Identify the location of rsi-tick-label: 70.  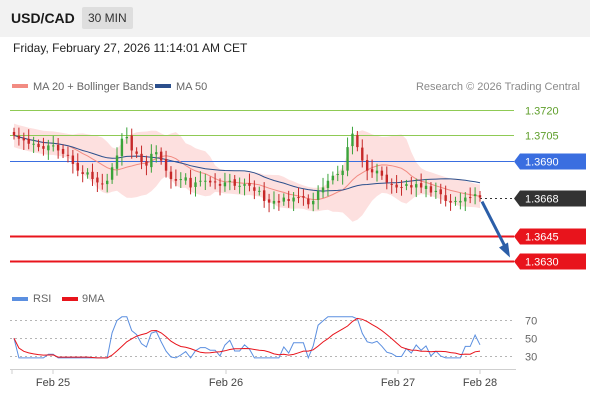
(531, 322).